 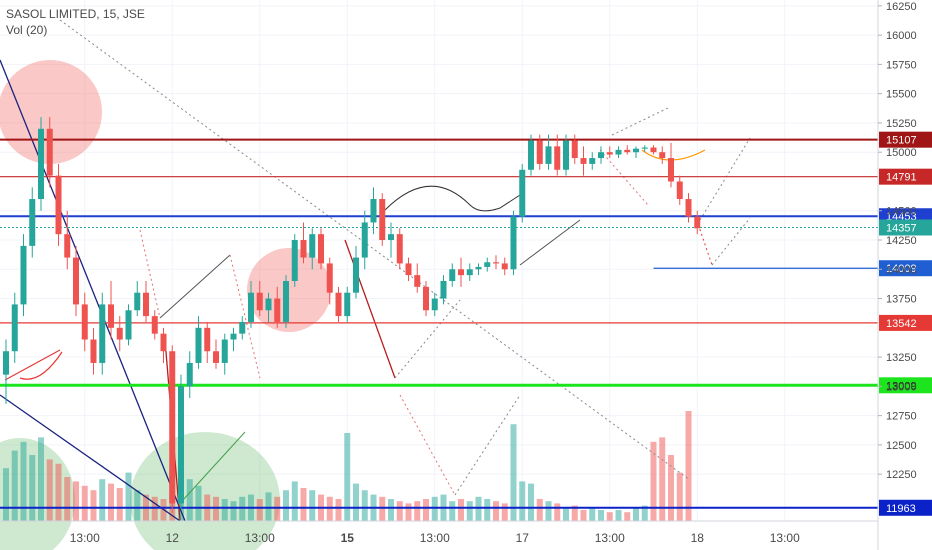 What do you see at coordinates (75, 22) in the screenshot?
I see `chart-legend: SASOL LIMITED, 15, JSE Vol (20)` at bounding box center [75, 22].